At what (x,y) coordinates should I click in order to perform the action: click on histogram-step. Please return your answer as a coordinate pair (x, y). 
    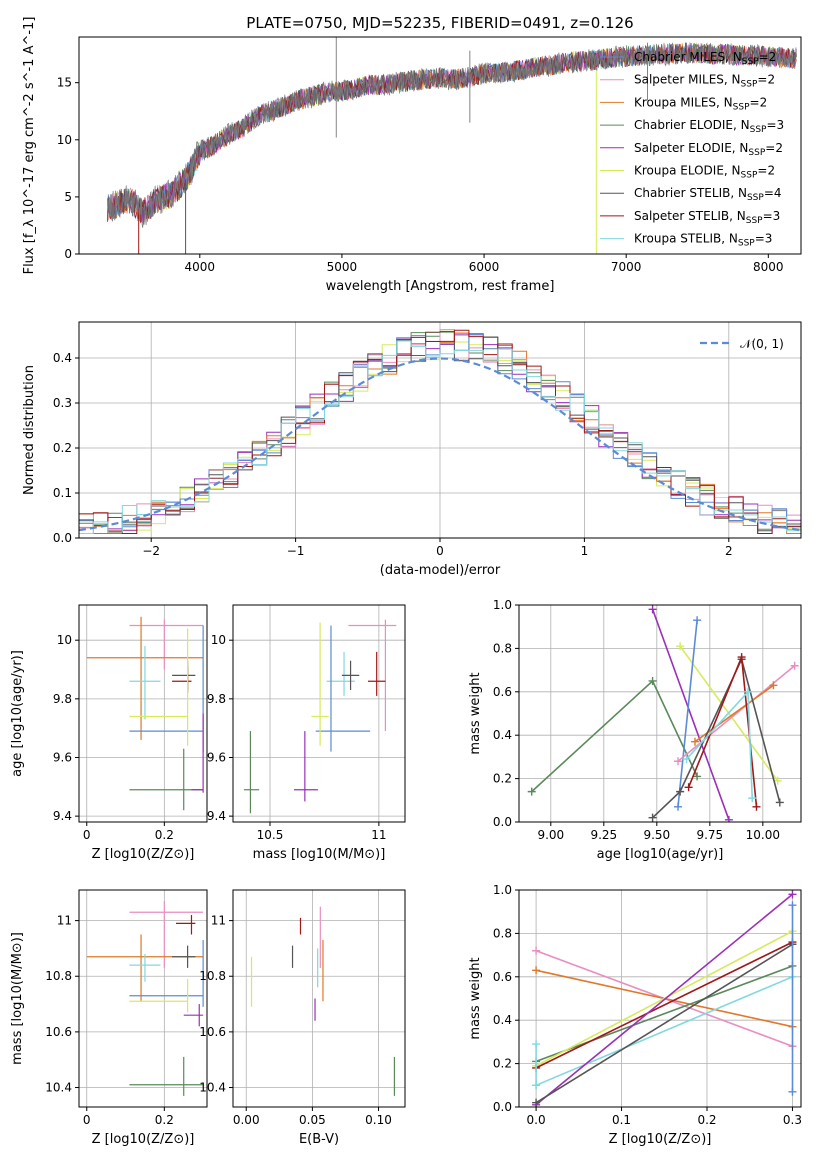
    Looking at the image, I should click on (440, 437).